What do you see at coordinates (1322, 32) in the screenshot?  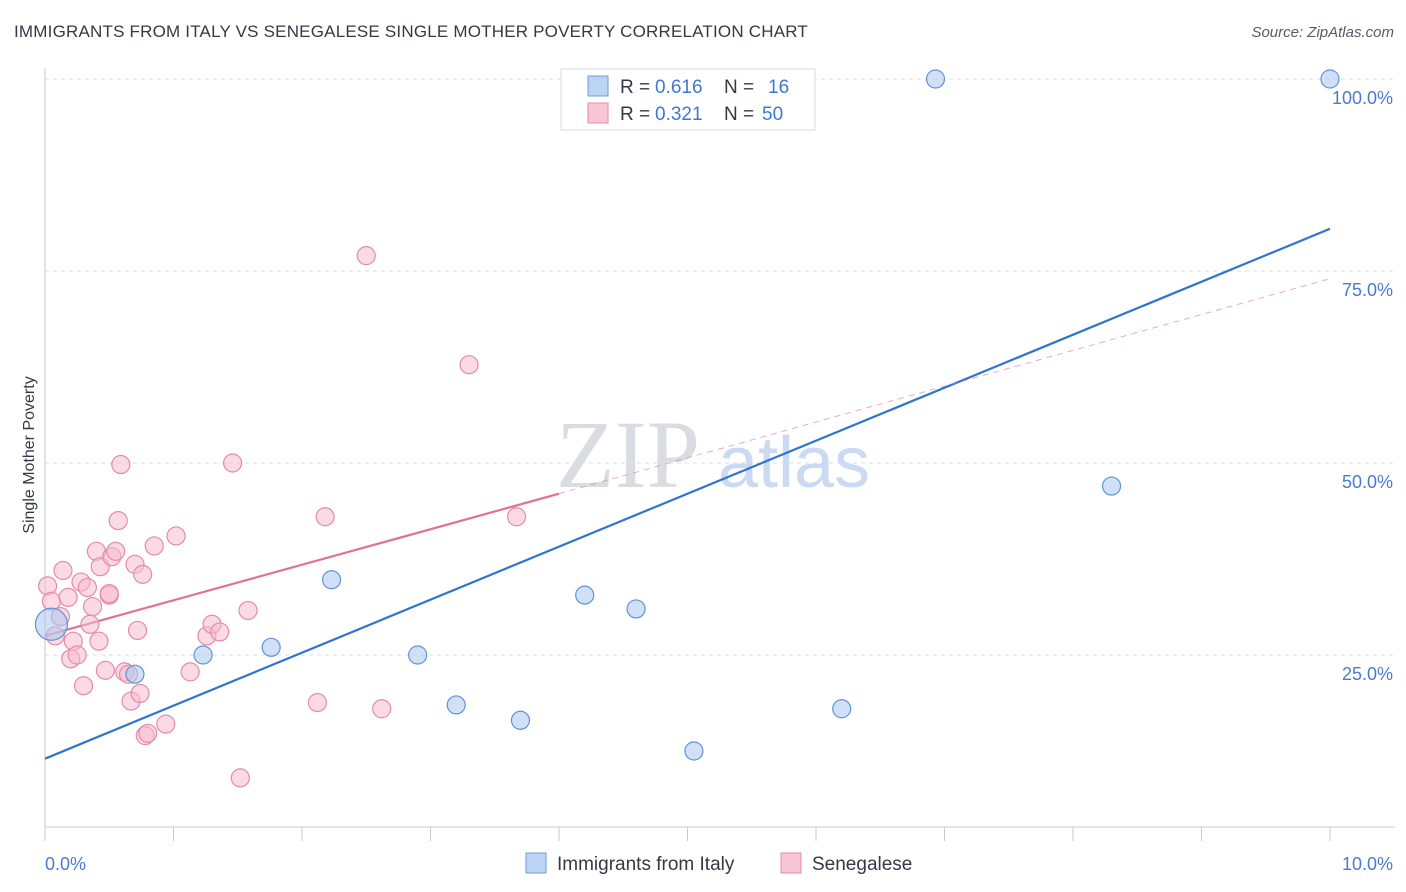 I see `source-credit: Source: ZipAtlas.com` at bounding box center [1322, 32].